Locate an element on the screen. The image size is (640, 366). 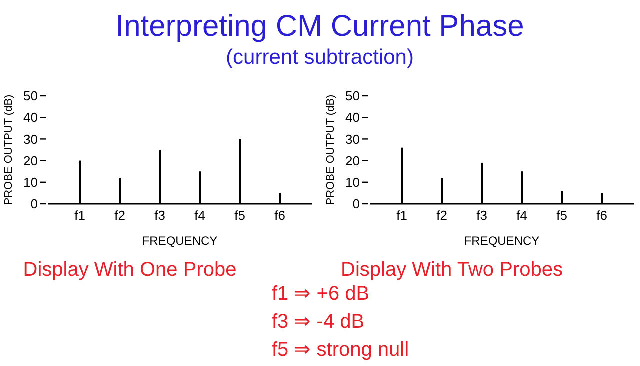
text: Display With One Probe is located at coordinates (130, 270).